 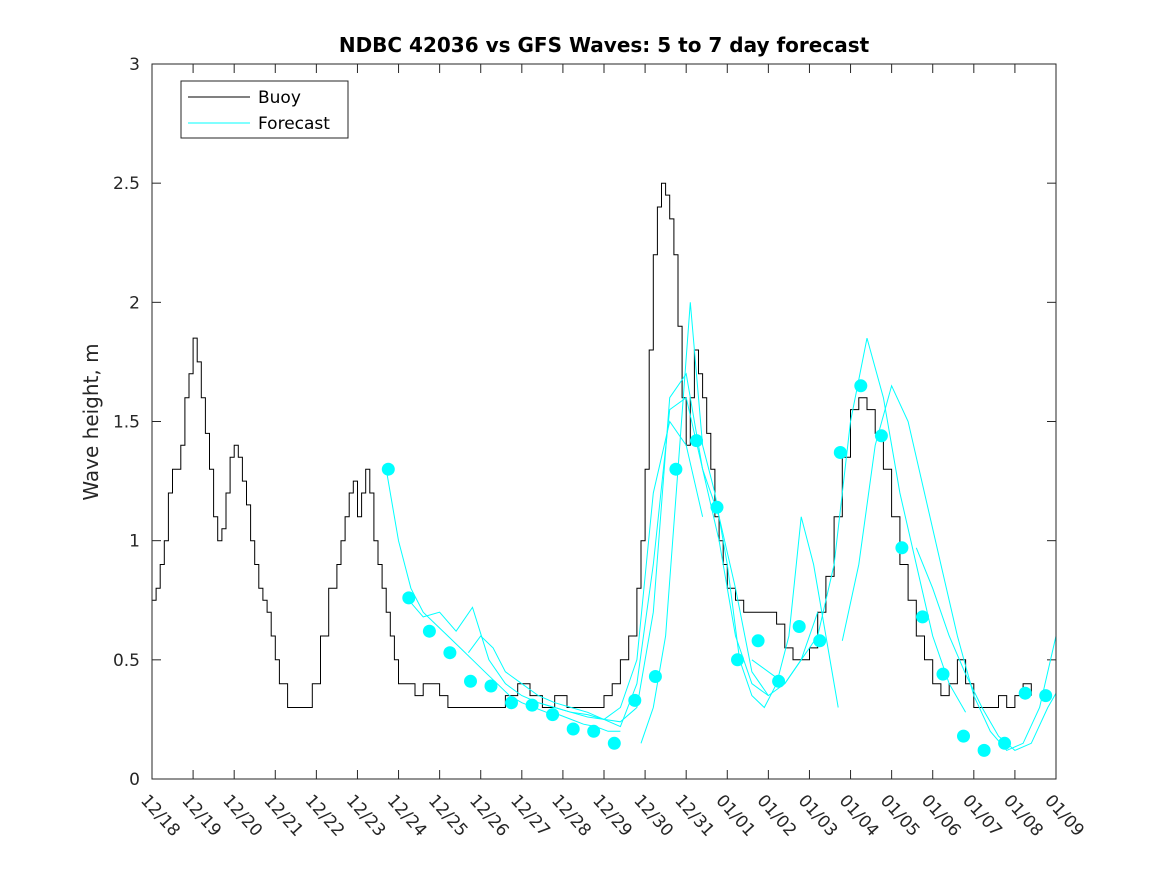 What do you see at coordinates (201, 816) in the screenshot?
I see `x-tick-label: 12/19` at bounding box center [201, 816].